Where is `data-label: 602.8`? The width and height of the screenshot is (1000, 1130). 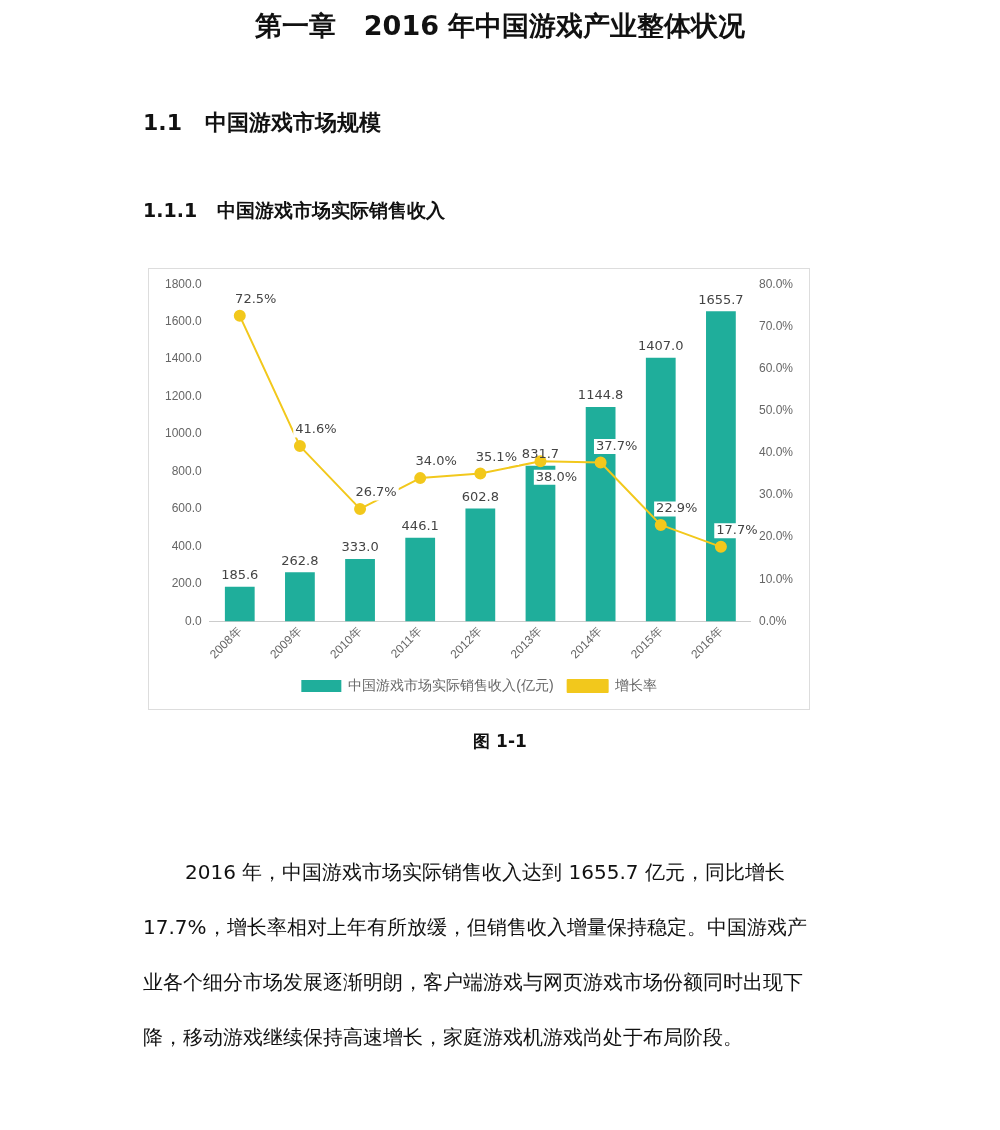
data-label: 602.8 is located at coordinates (480, 496).